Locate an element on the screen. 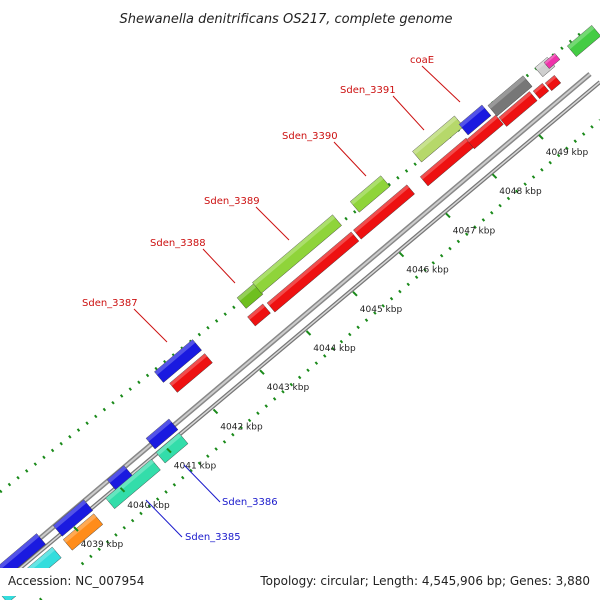 This screenshot has height=600, width=600. gene-label-sden-3391: Sden_3391 is located at coordinates (368, 90).